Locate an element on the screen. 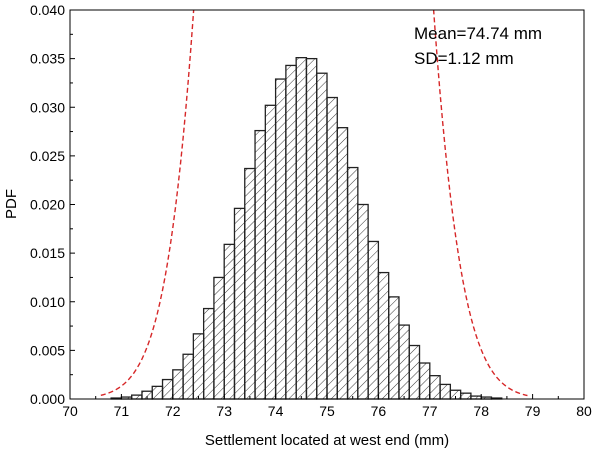 The image size is (595, 456). x-tick-label: 71 is located at coordinates (122, 411).